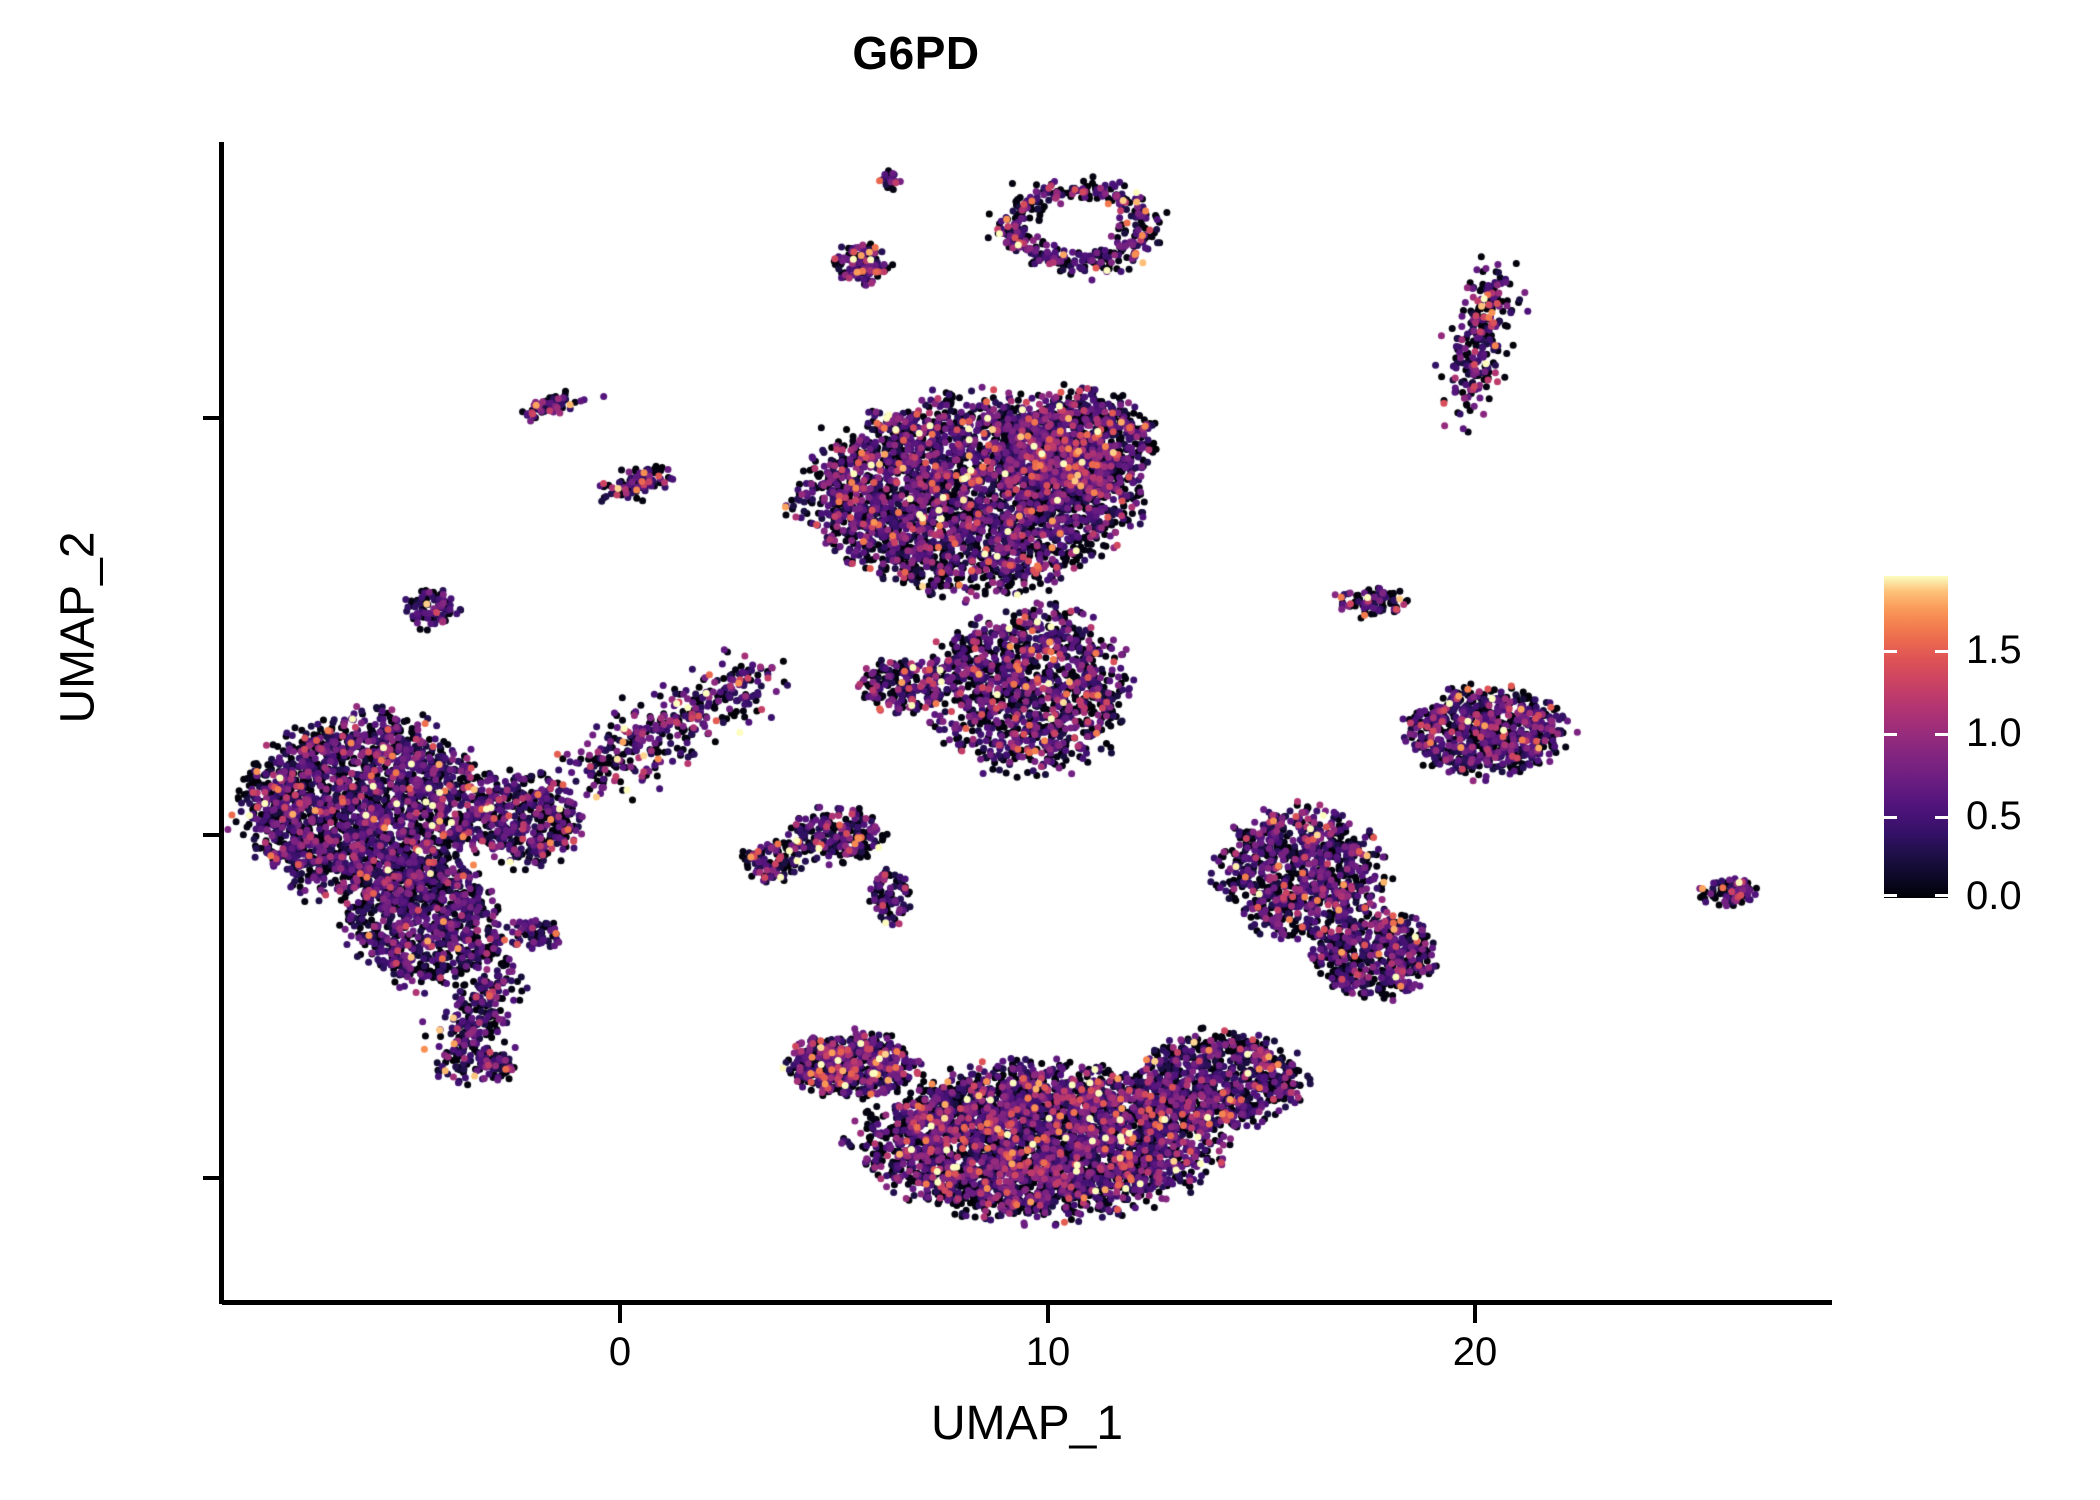 The image size is (2100, 1500). What do you see at coordinates (1994, 816) in the screenshot?
I see `colorbar-label: 0.5` at bounding box center [1994, 816].